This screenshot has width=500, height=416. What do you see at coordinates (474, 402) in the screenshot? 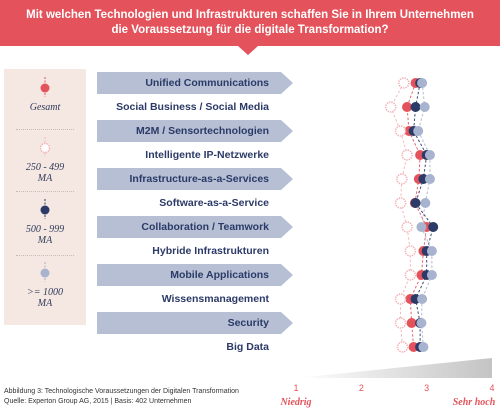
I see `x-label-high: Sehr hoch` at bounding box center [474, 402].